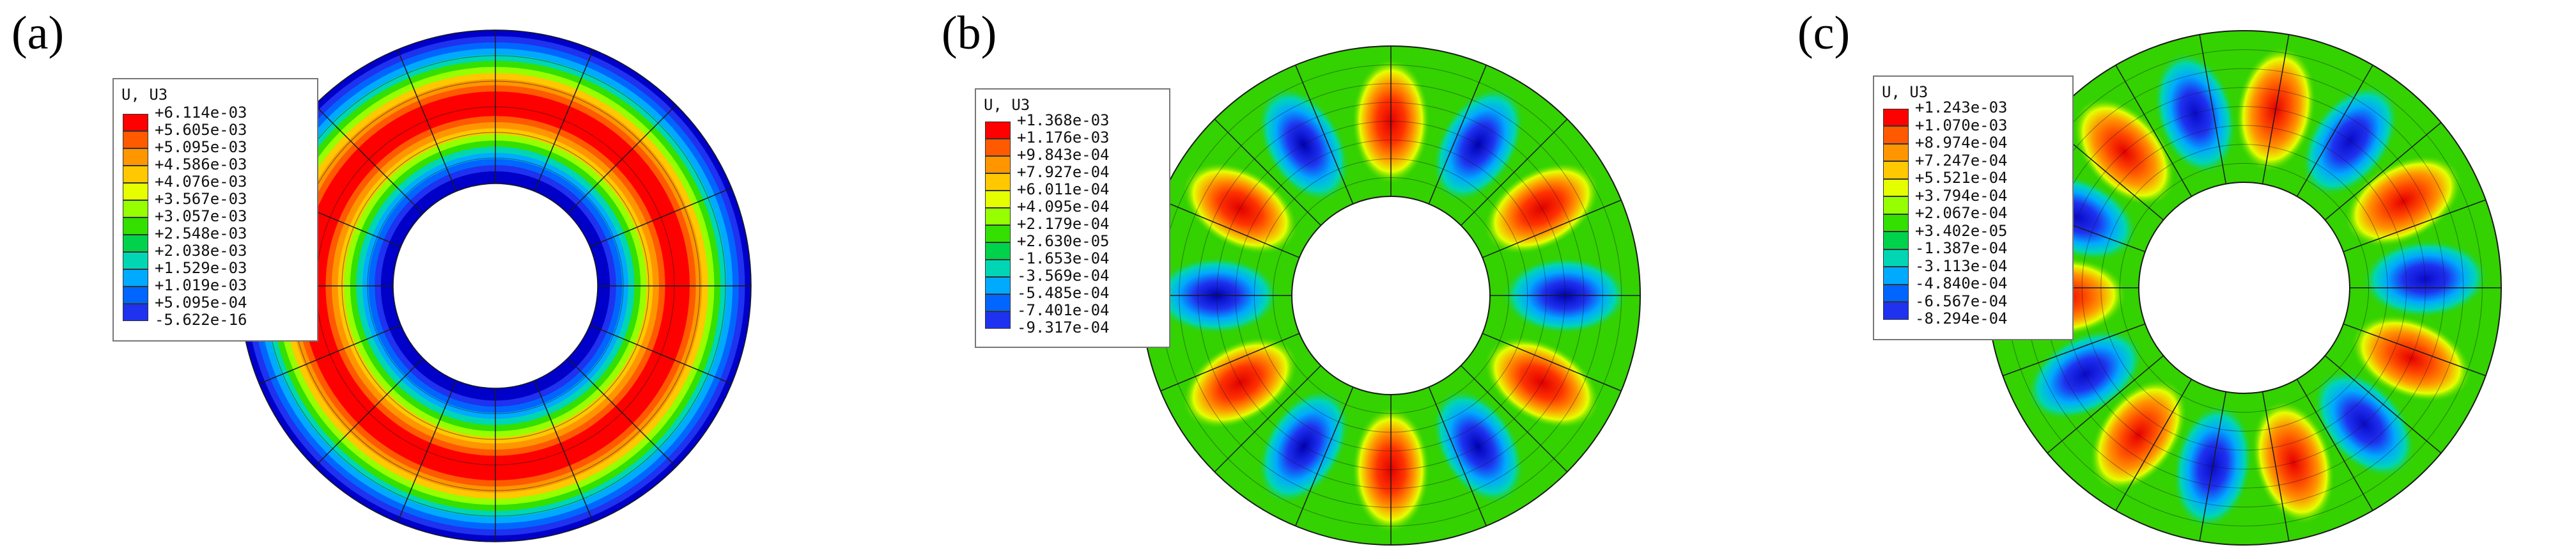 Image resolution: width=2576 pixels, height=559 pixels. What do you see at coordinates (201, 164) in the screenshot?
I see `legend-value: +4.586e-03` at bounding box center [201, 164].